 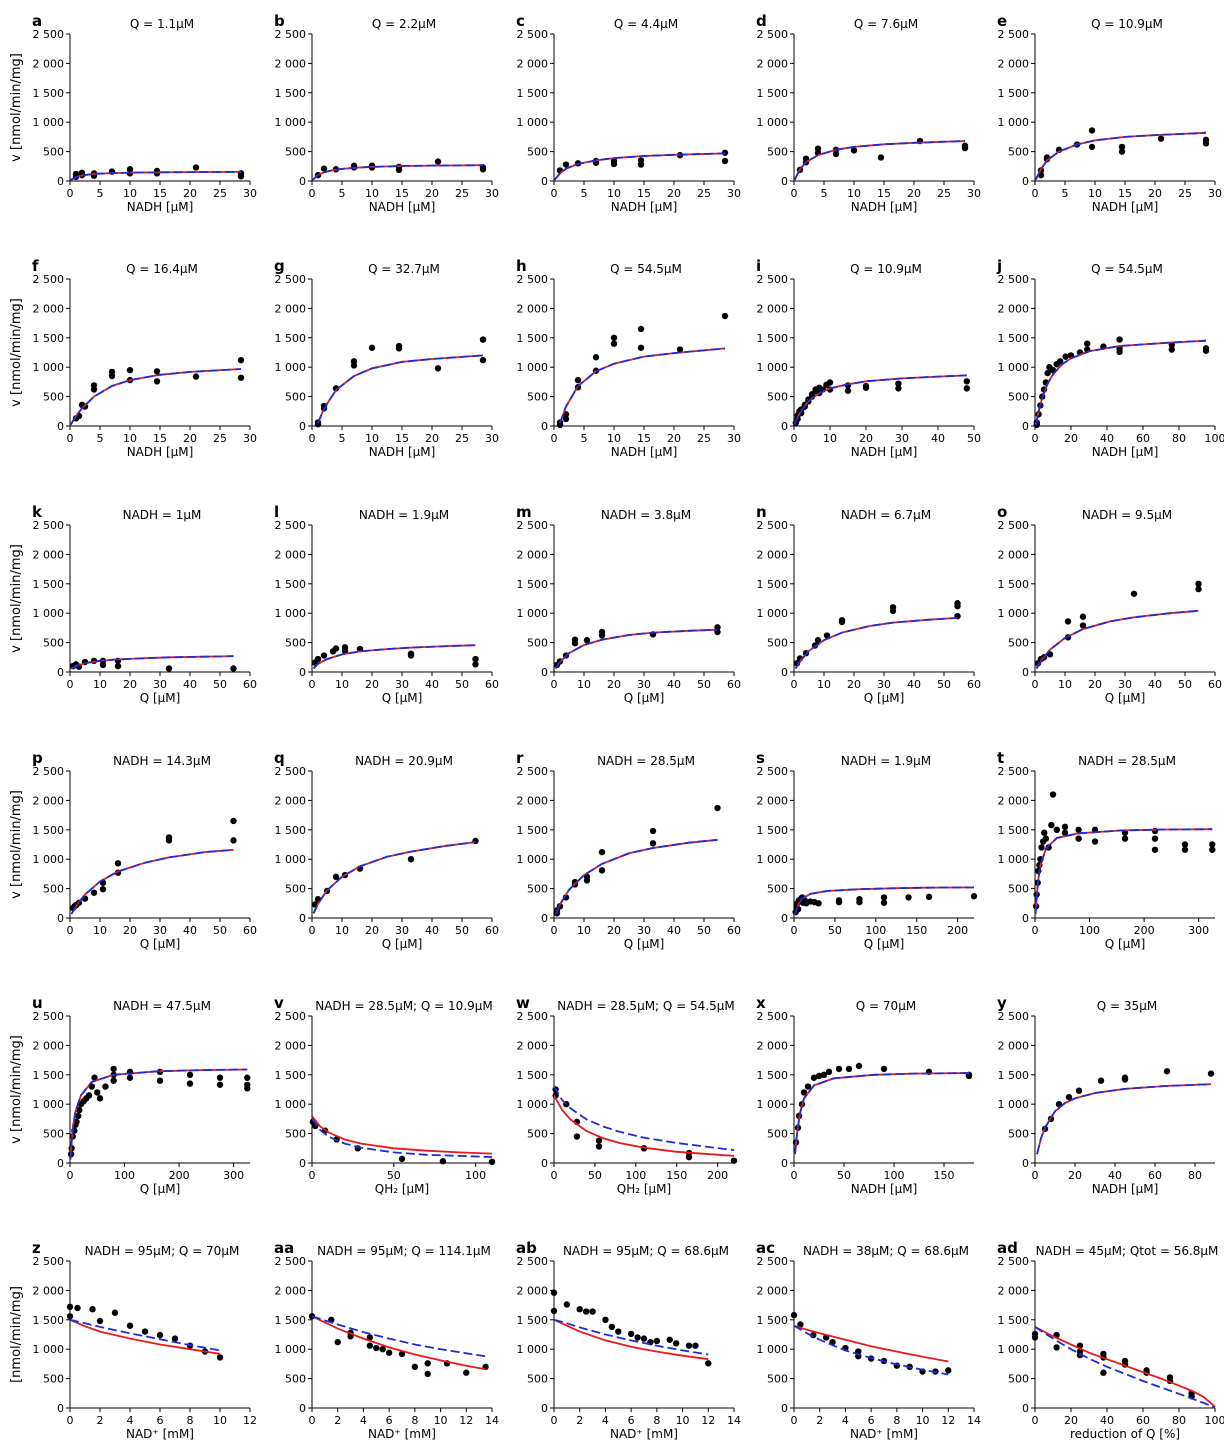 What do you see at coordinates (492, 438) in the screenshot?
I see `x-tick-label: 30` at bounding box center [492, 438].